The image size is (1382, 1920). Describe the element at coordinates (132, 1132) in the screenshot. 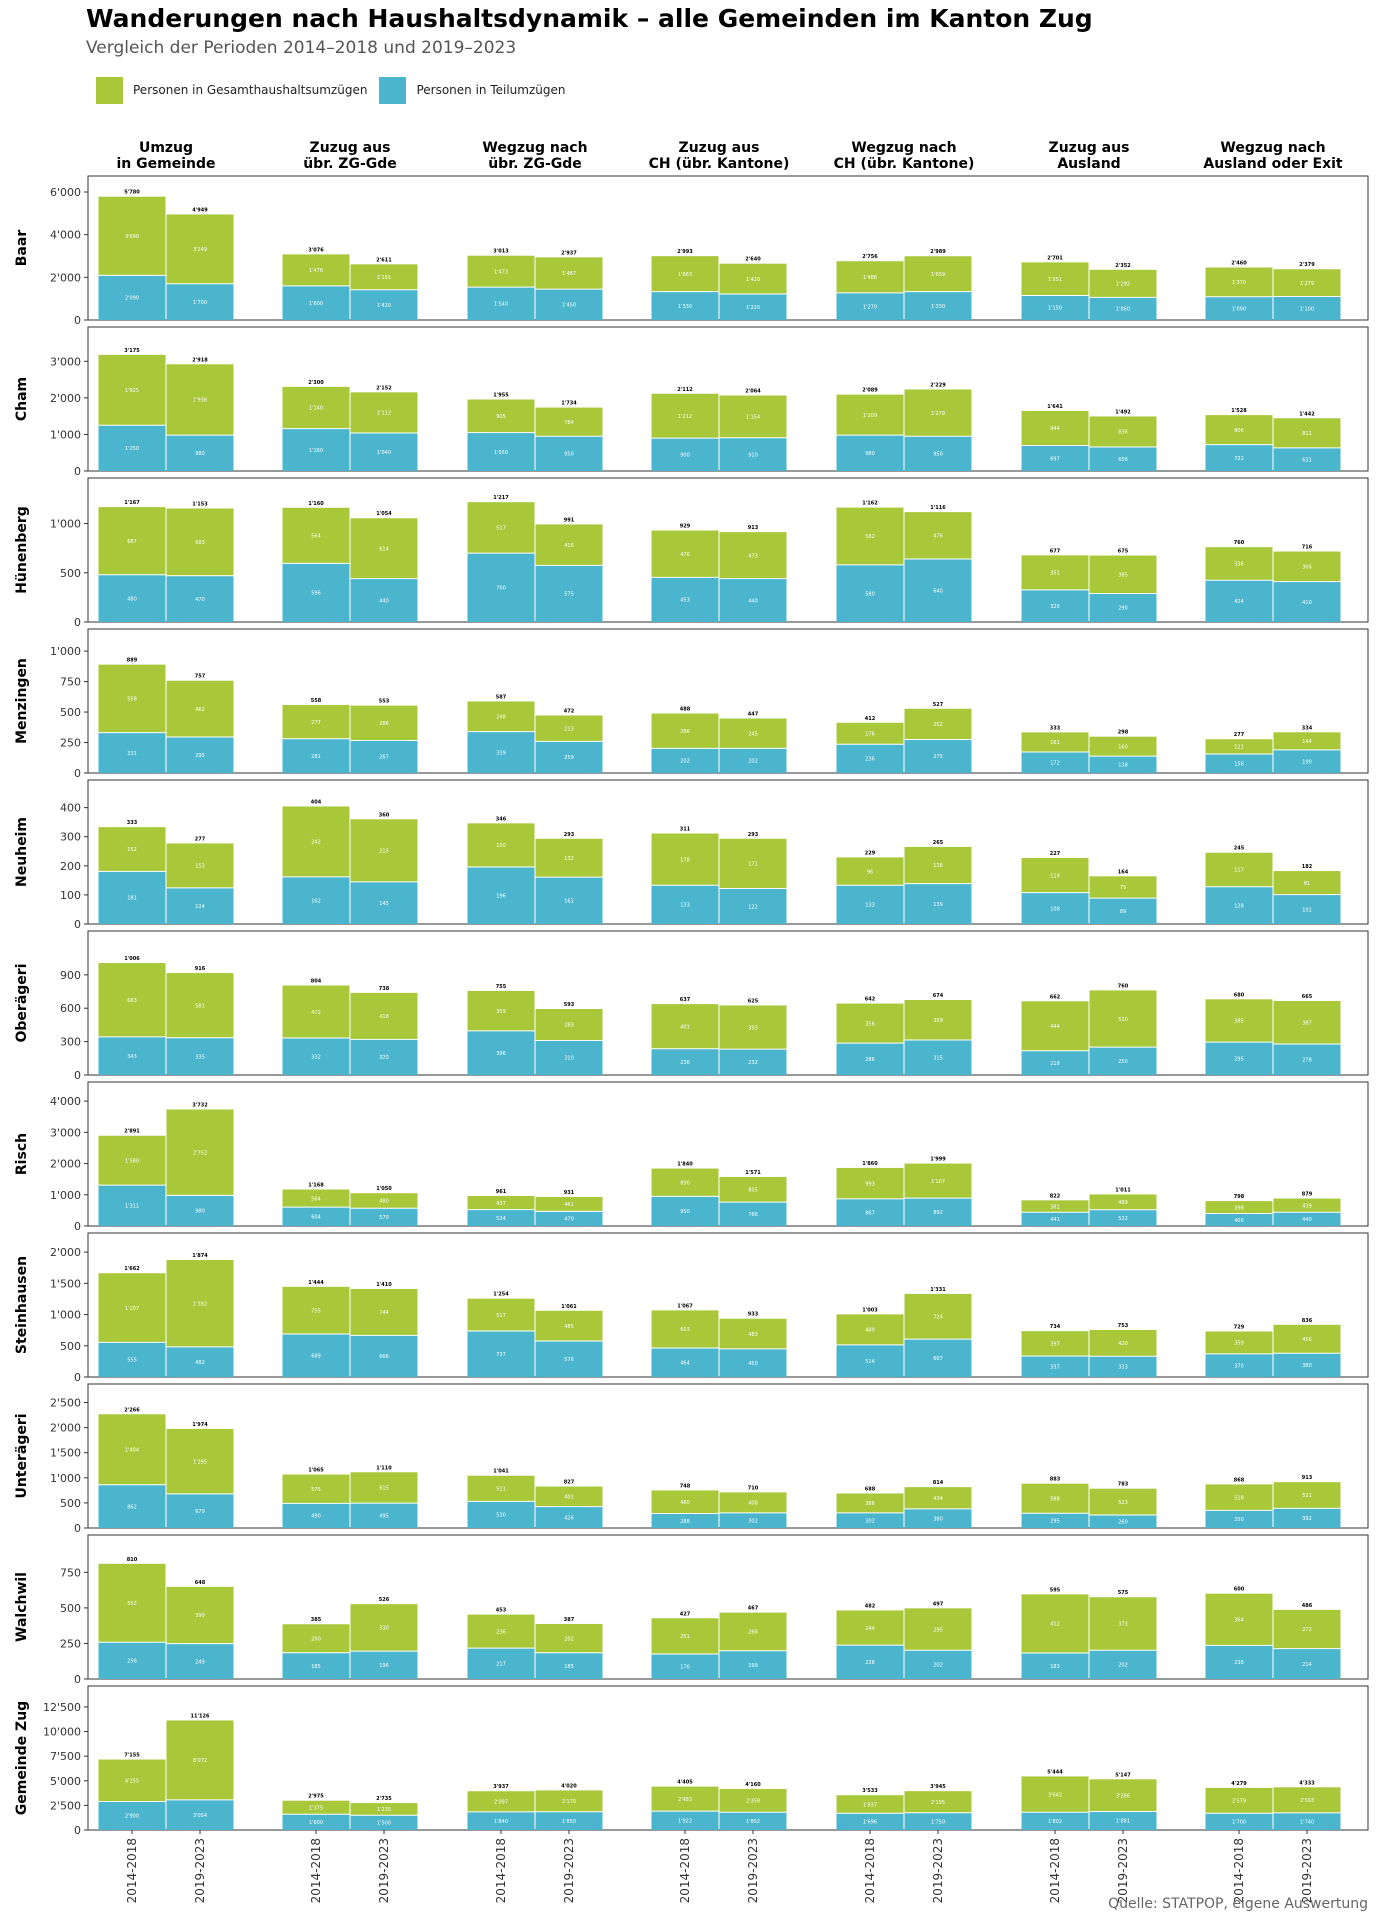

I see `label-total-6-0-0: 2'891` at that location.